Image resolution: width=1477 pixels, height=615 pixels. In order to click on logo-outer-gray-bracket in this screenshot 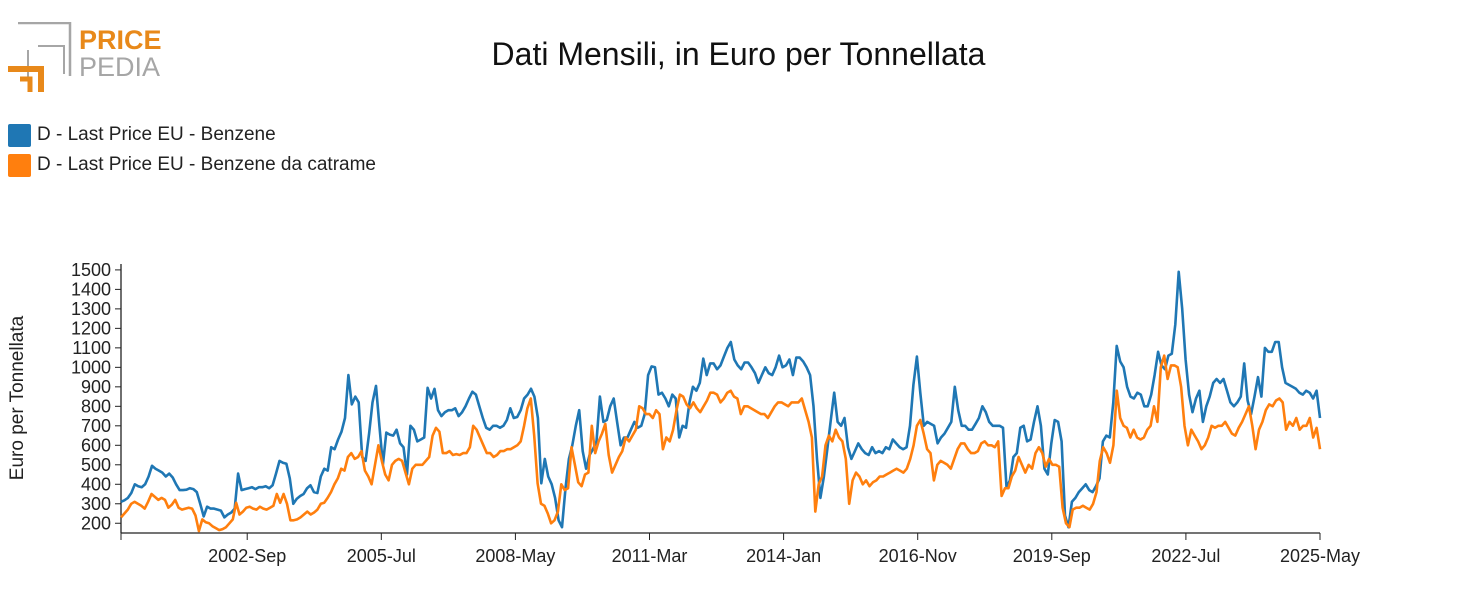, I will do `click(45, 48)`.